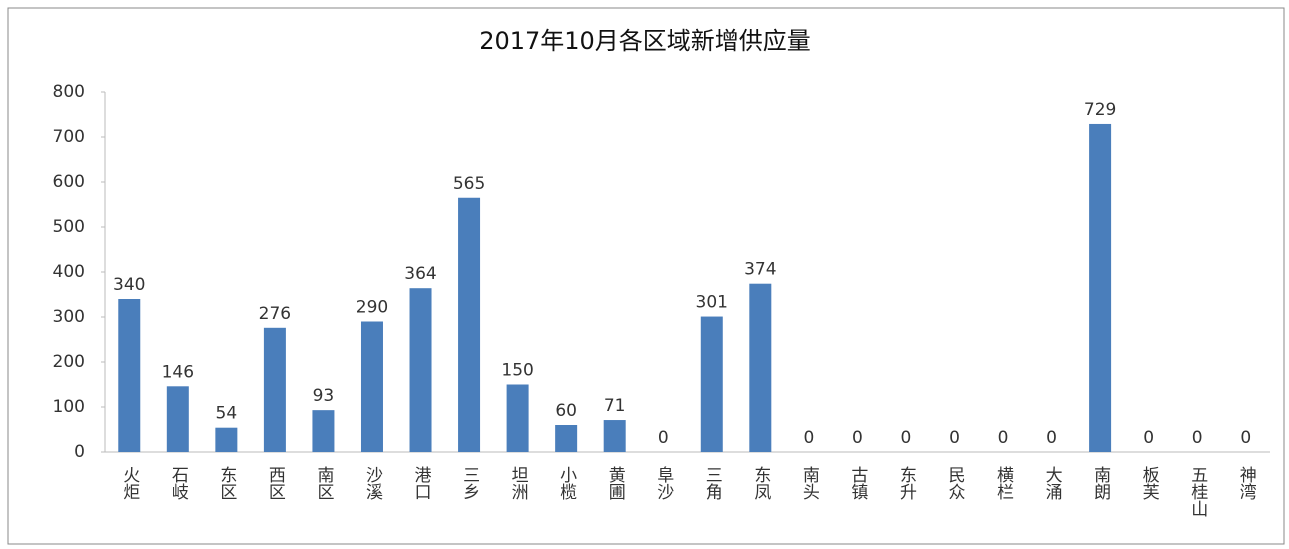 The width and height of the screenshot is (1289, 549). Describe the element at coordinates (69, 137) in the screenshot. I see `y-tick-label: 700` at that location.